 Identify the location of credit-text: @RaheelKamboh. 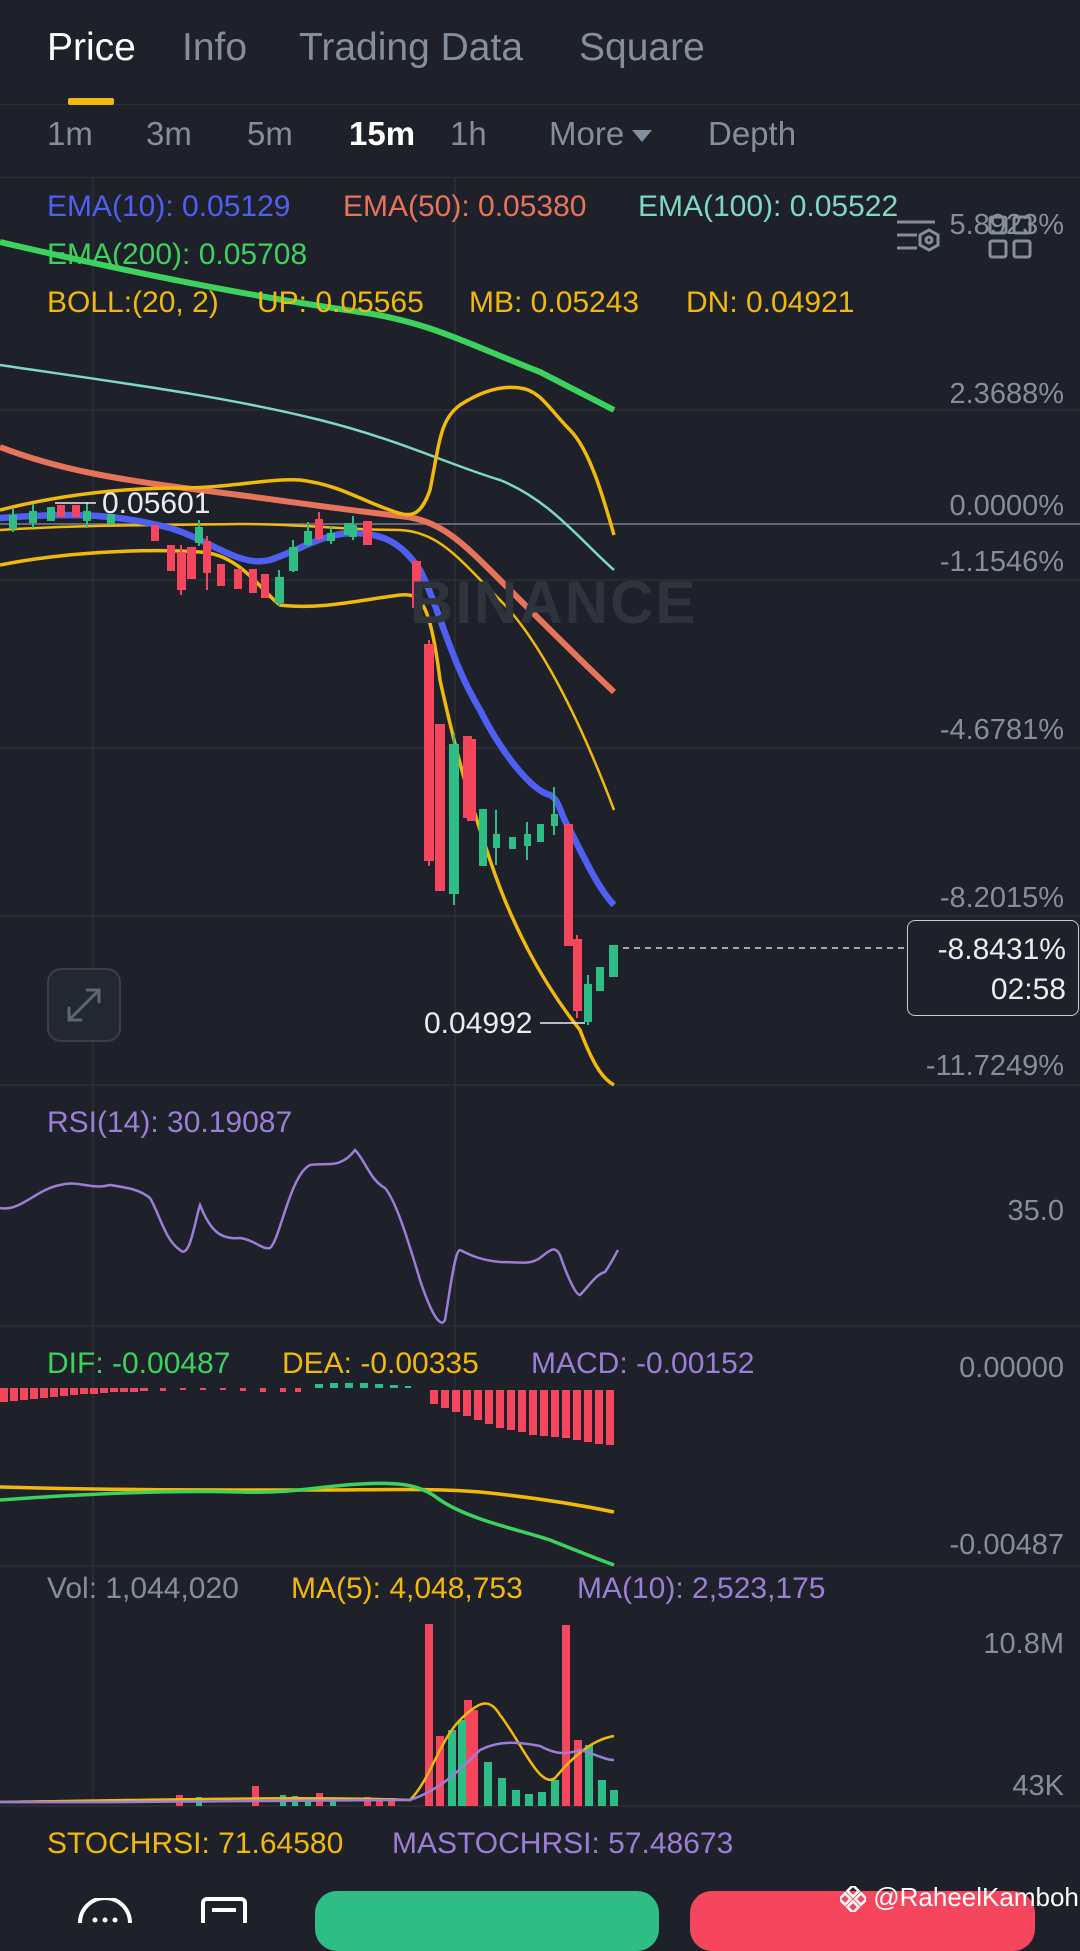
(976, 1897).